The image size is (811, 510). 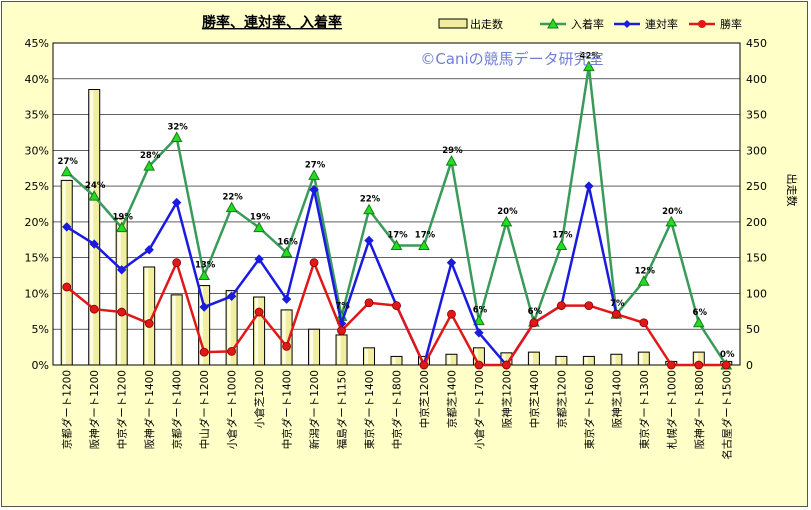 What do you see at coordinates (671, 409) in the screenshot?
I see `category-label: 札幌ダート1000` at bounding box center [671, 409].